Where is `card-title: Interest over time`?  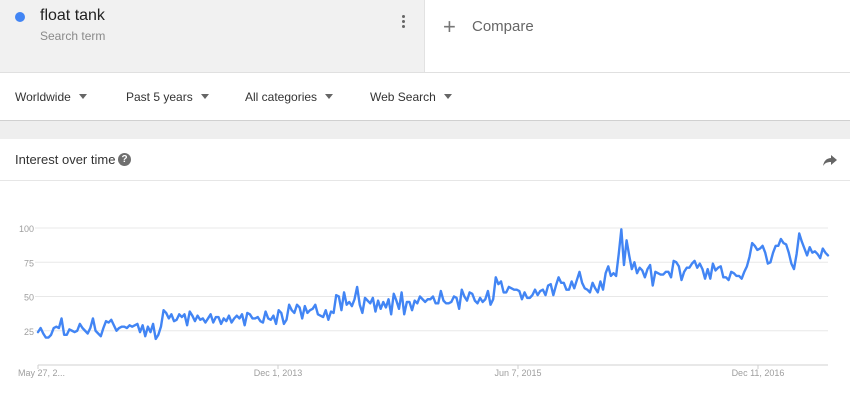
card-title: Interest over time is located at coordinates (65, 159).